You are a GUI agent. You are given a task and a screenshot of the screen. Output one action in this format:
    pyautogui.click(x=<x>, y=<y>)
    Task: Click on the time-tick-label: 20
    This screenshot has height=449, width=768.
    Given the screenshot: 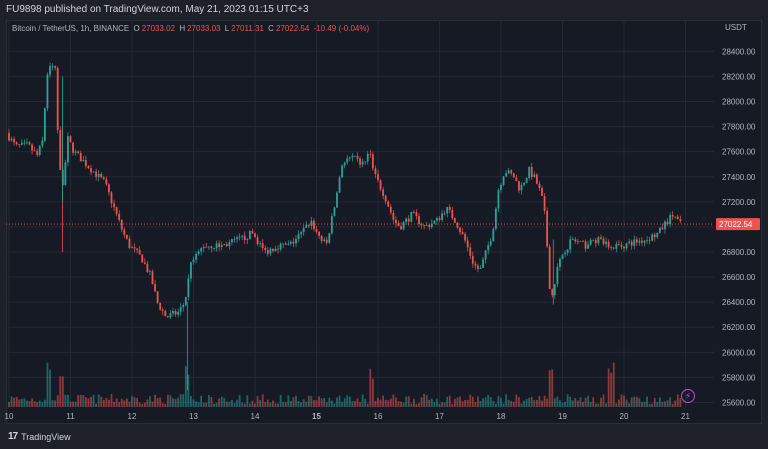 What is the action you would take?
    pyautogui.click(x=624, y=416)
    